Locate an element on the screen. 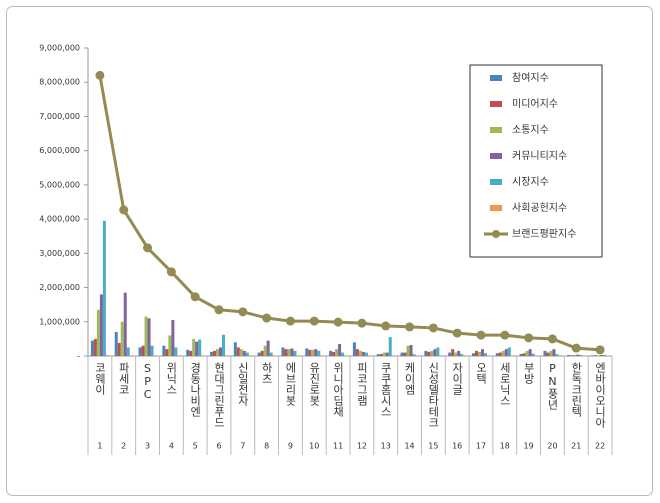  x-tick-label: 에브리봇 is located at coordinates (290, 384).